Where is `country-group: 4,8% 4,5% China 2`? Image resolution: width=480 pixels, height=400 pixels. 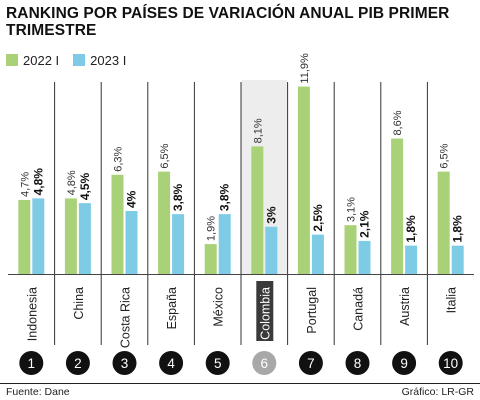
country-group: 4,8% 4,5% China 2 is located at coordinates (73, 228).